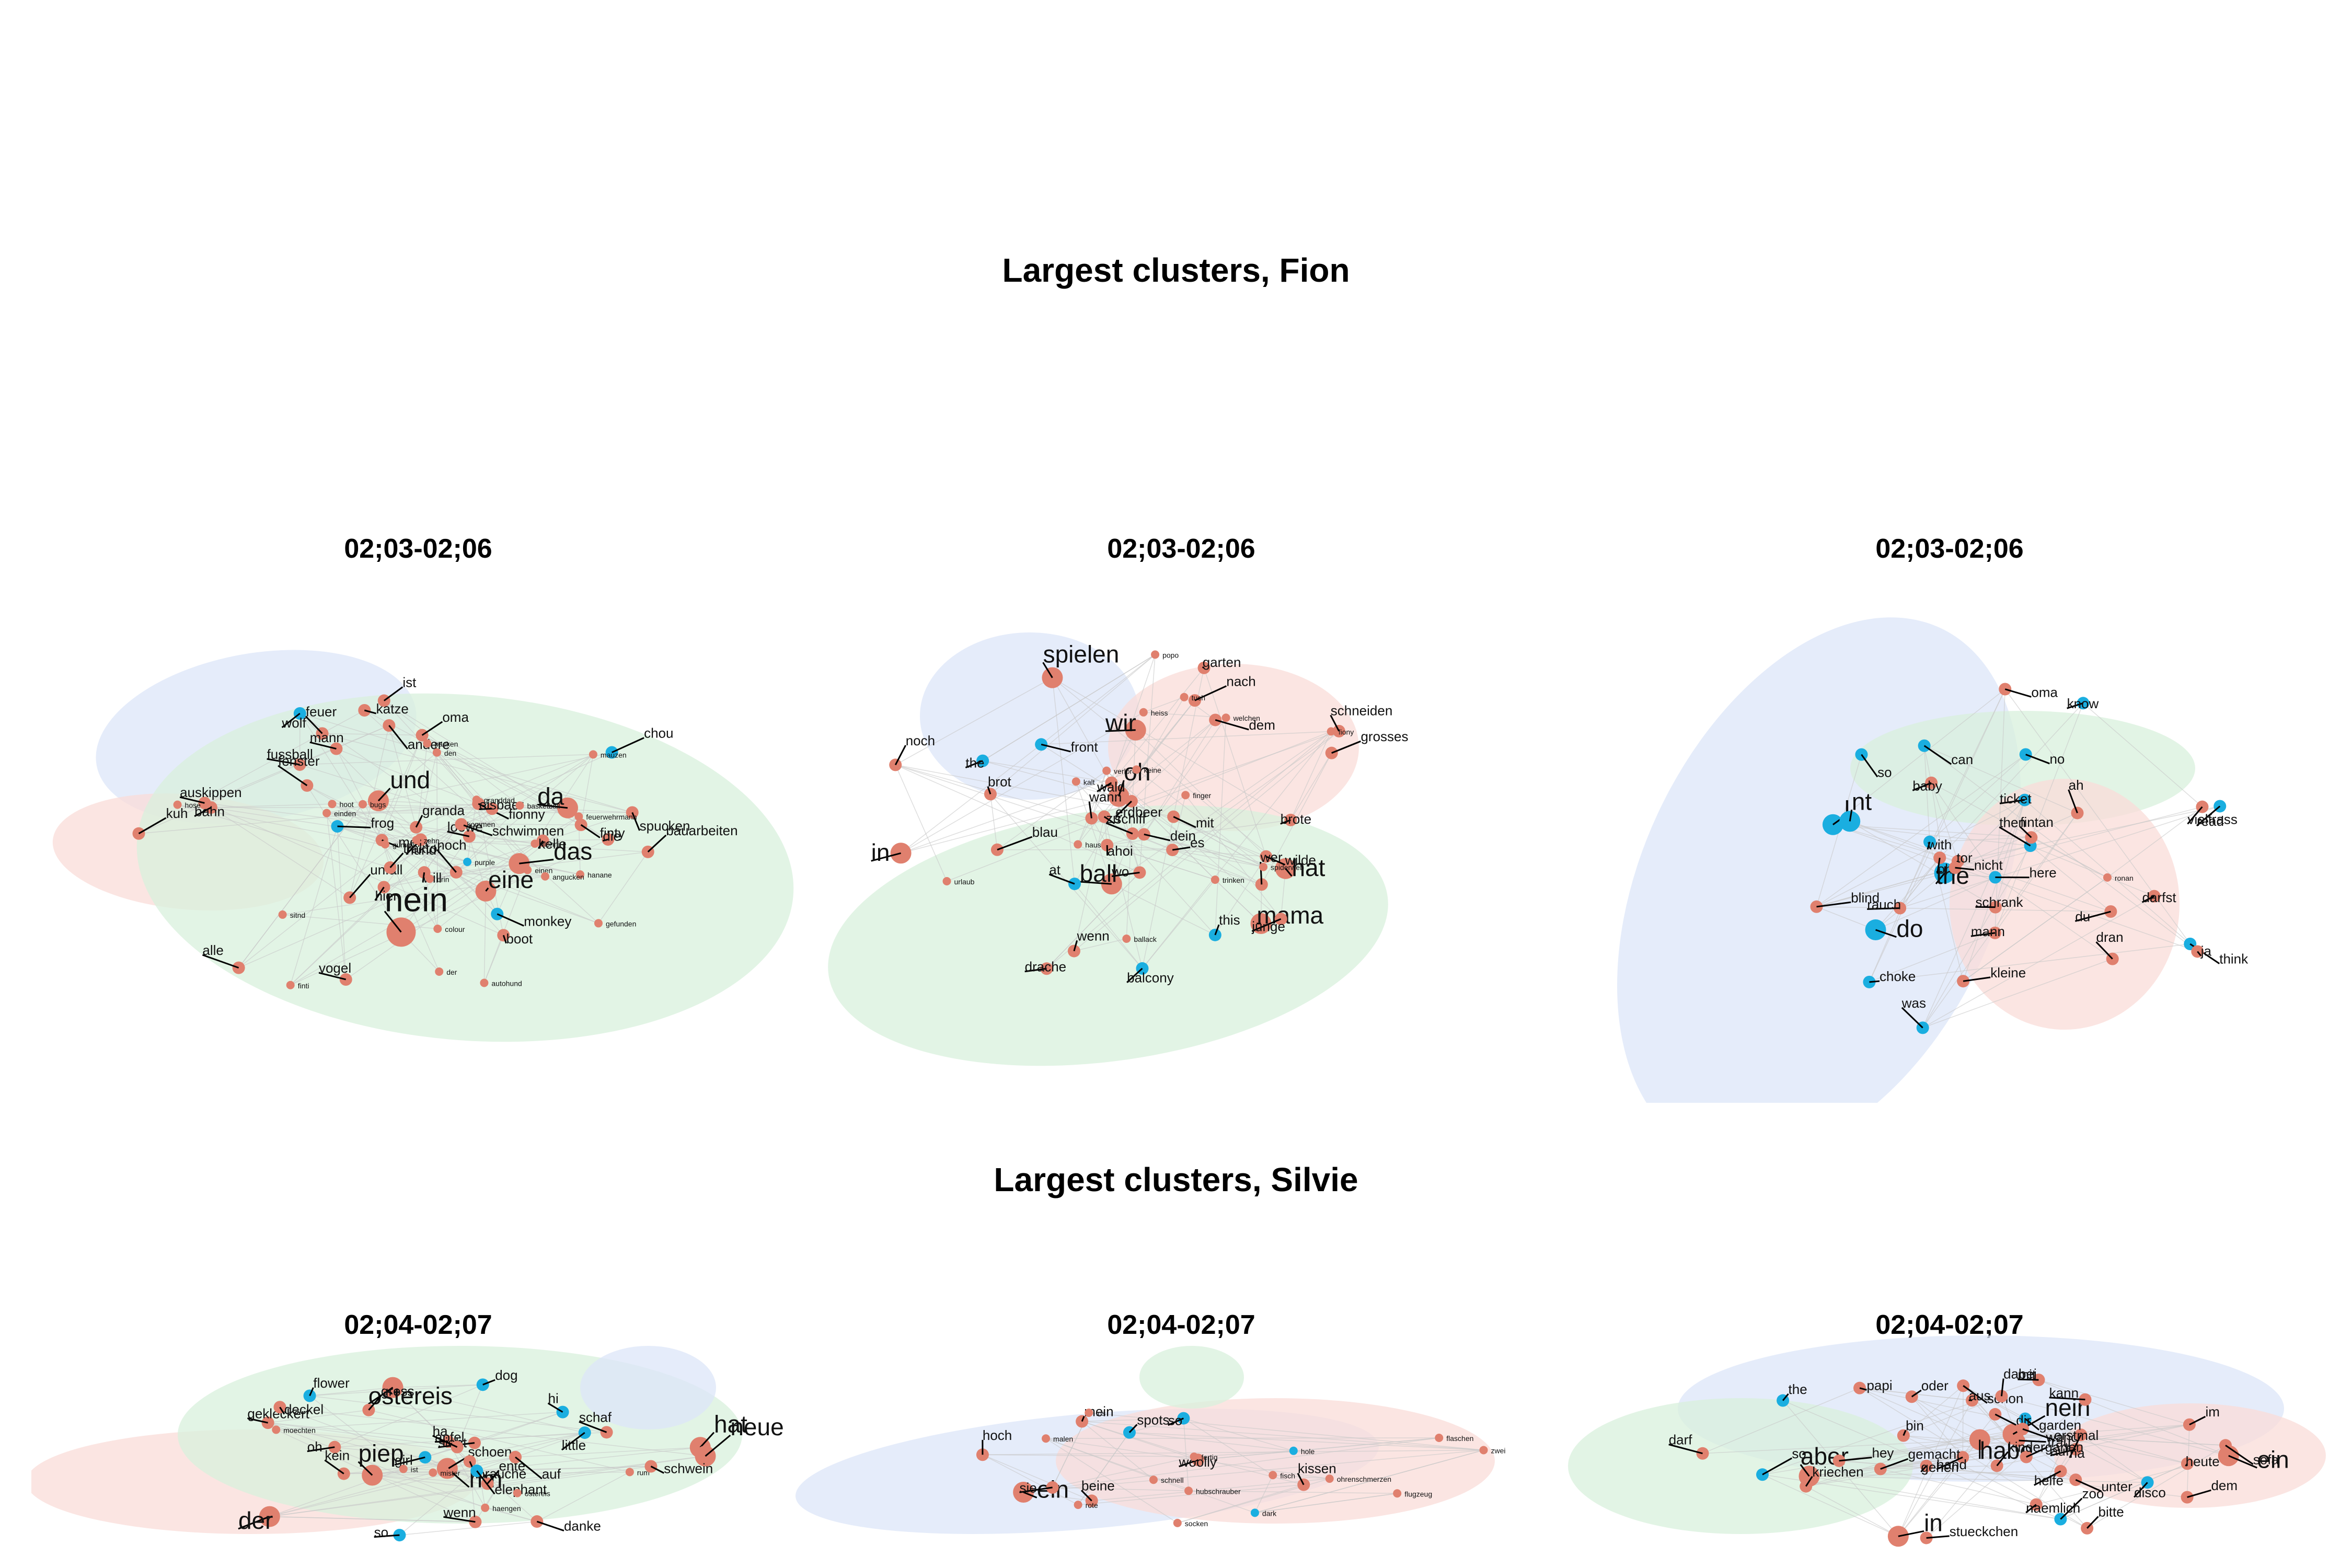 The height and width of the screenshot is (1568, 2352). Describe the element at coordinates (2124, 878) in the screenshot. I see `word-label: ronan` at that location.